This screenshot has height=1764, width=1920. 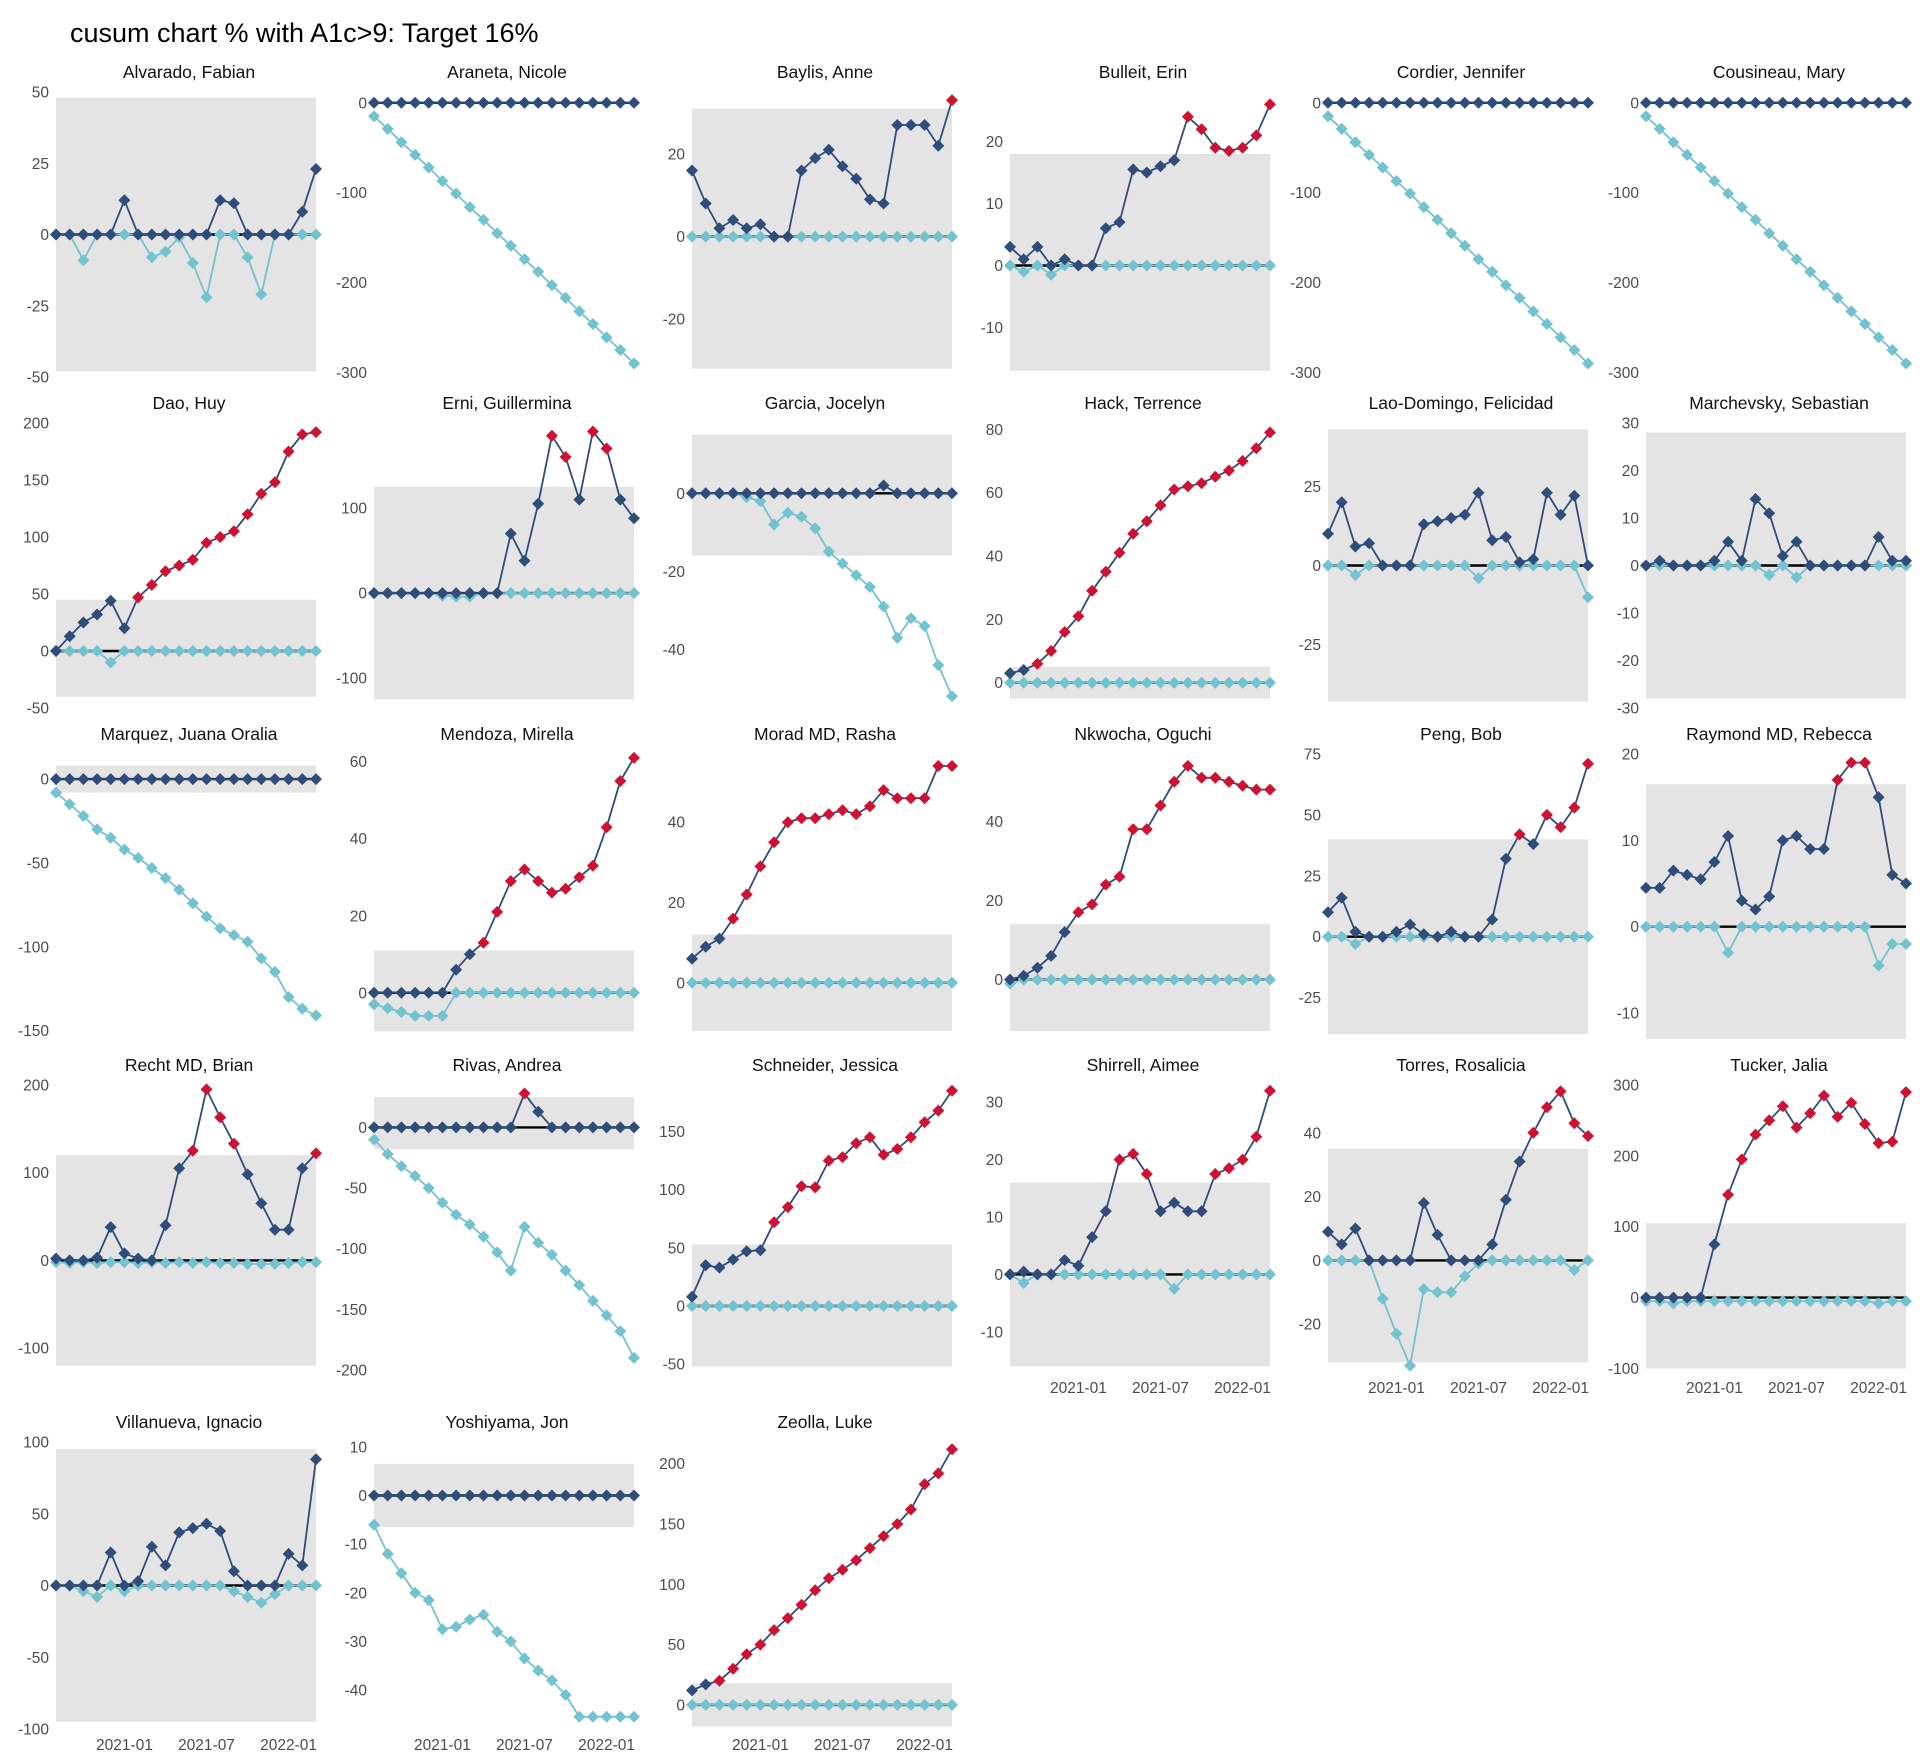 I want to click on facet-chart: 40 20 0, so click(x=813, y=895).